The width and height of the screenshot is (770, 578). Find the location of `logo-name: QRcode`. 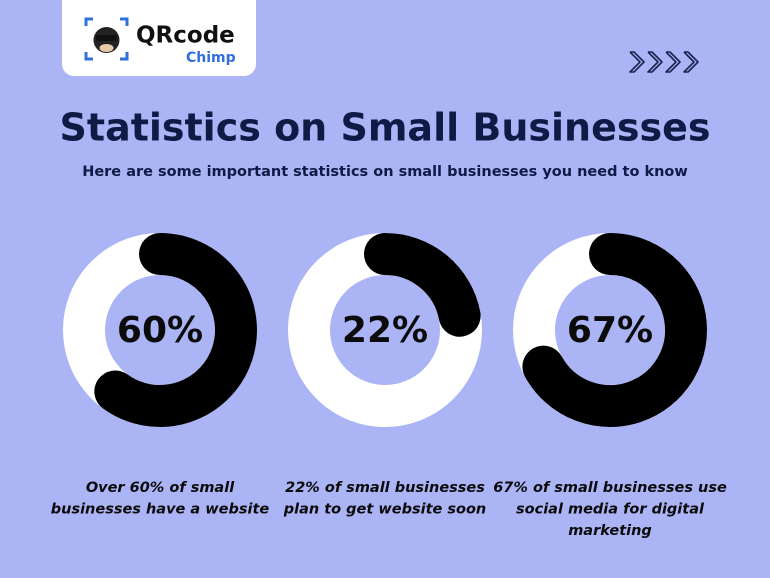

logo-name: QRcode is located at coordinates (185, 36).